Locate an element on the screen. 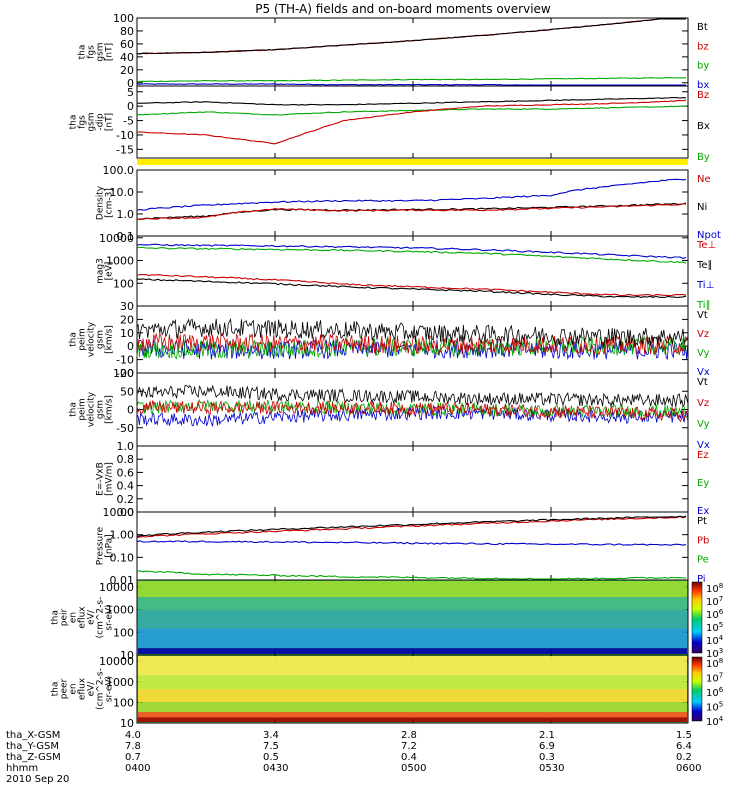 The height and width of the screenshot is (800, 750). orbit-value: 7.8 is located at coordinates (133, 746).